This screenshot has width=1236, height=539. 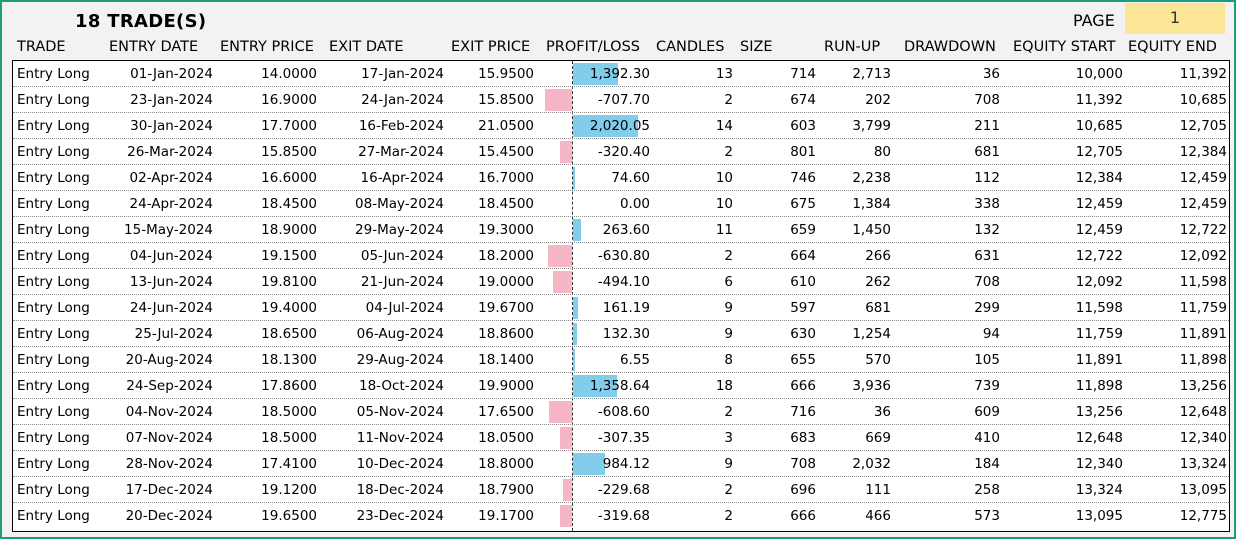 What do you see at coordinates (987, 100) in the screenshot?
I see `cell-drawdown: 708` at bounding box center [987, 100].